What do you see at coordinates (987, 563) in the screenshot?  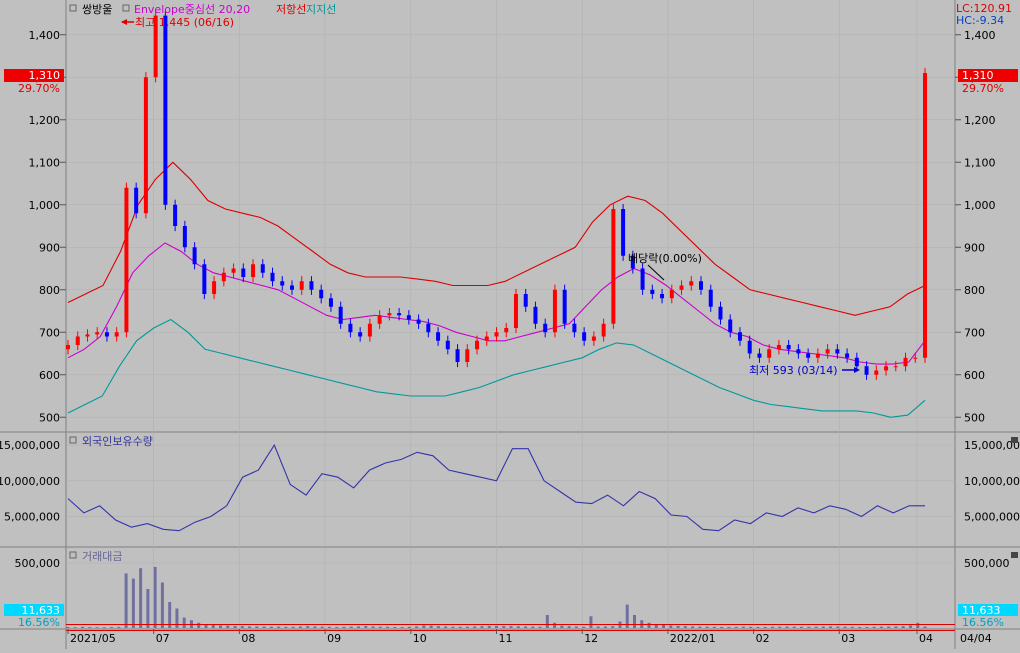 I see `y-tick-label: 500,000` at bounding box center [987, 563].